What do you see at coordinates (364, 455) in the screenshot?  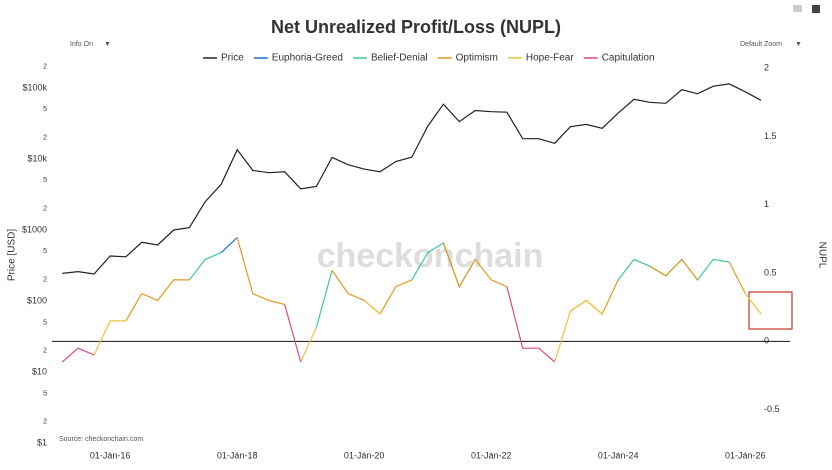 I see `x-tick-label: 01-Jan-20` at bounding box center [364, 455].